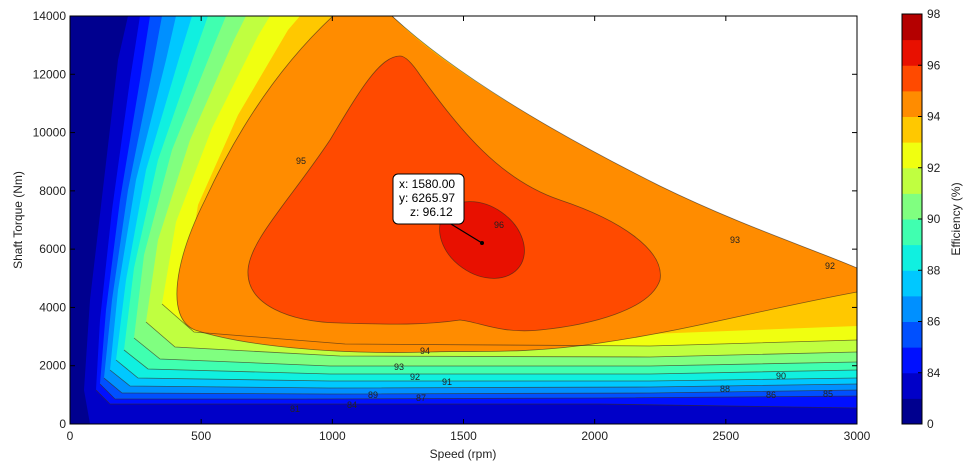 Image resolution: width=970 pixels, height=468 pixels. I want to click on y-tick-label: 12000, so click(50, 74).